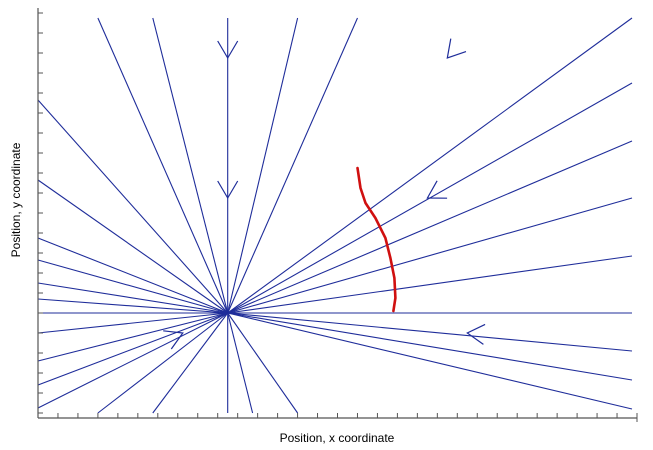  I want to click on trajectory-line, so click(376, 239).